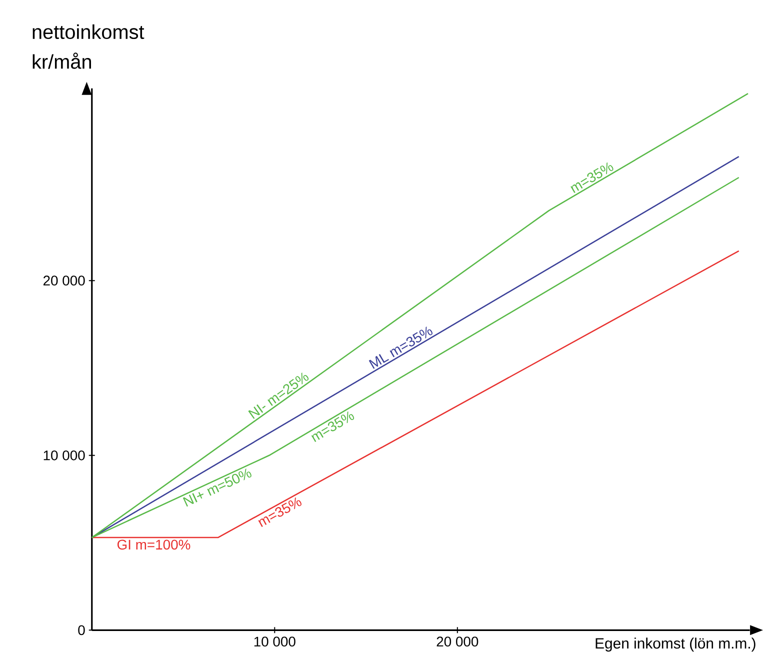  What do you see at coordinates (81, 630) in the screenshot?
I see `y-tick-label: 0` at bounding box center [81, 630].